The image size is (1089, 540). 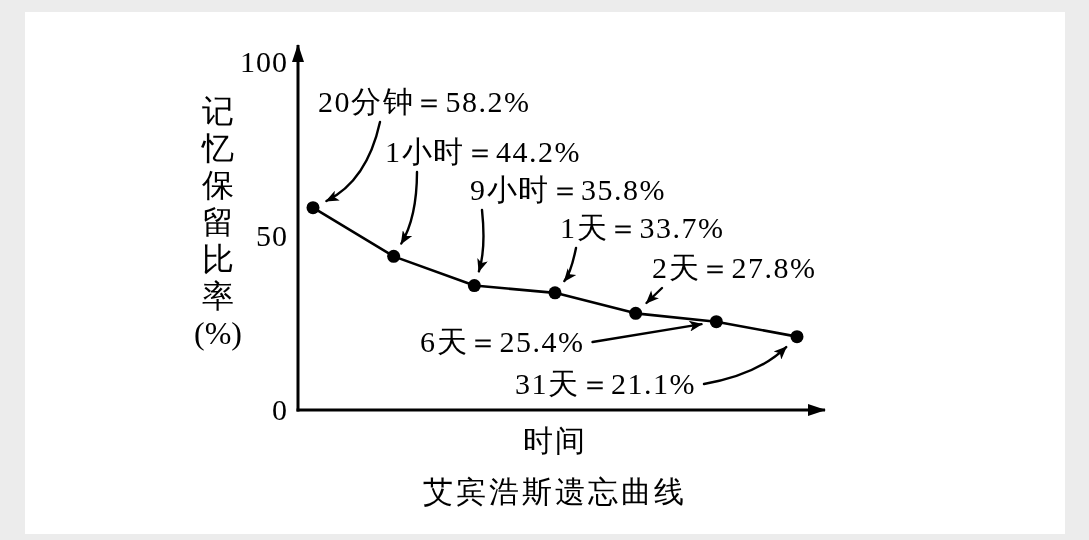 What do you see at coordinates (483, 151) in the screenshot?
I see `annotation: 1小时＝44.2%` at bounding box center [483, 151].